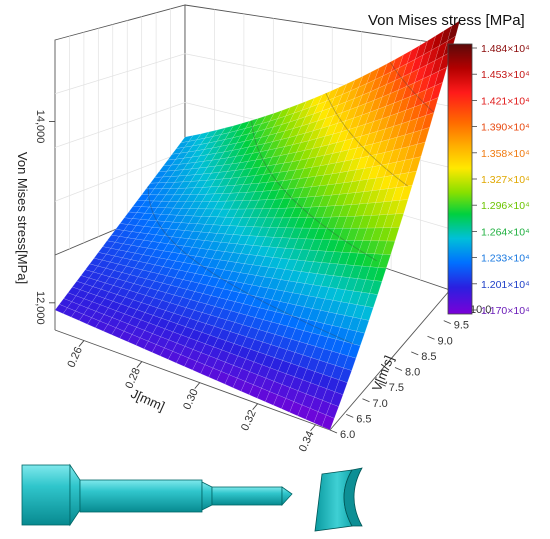  I want to click on colorbar-label: 1.453×10⁴, so click(505, 75).